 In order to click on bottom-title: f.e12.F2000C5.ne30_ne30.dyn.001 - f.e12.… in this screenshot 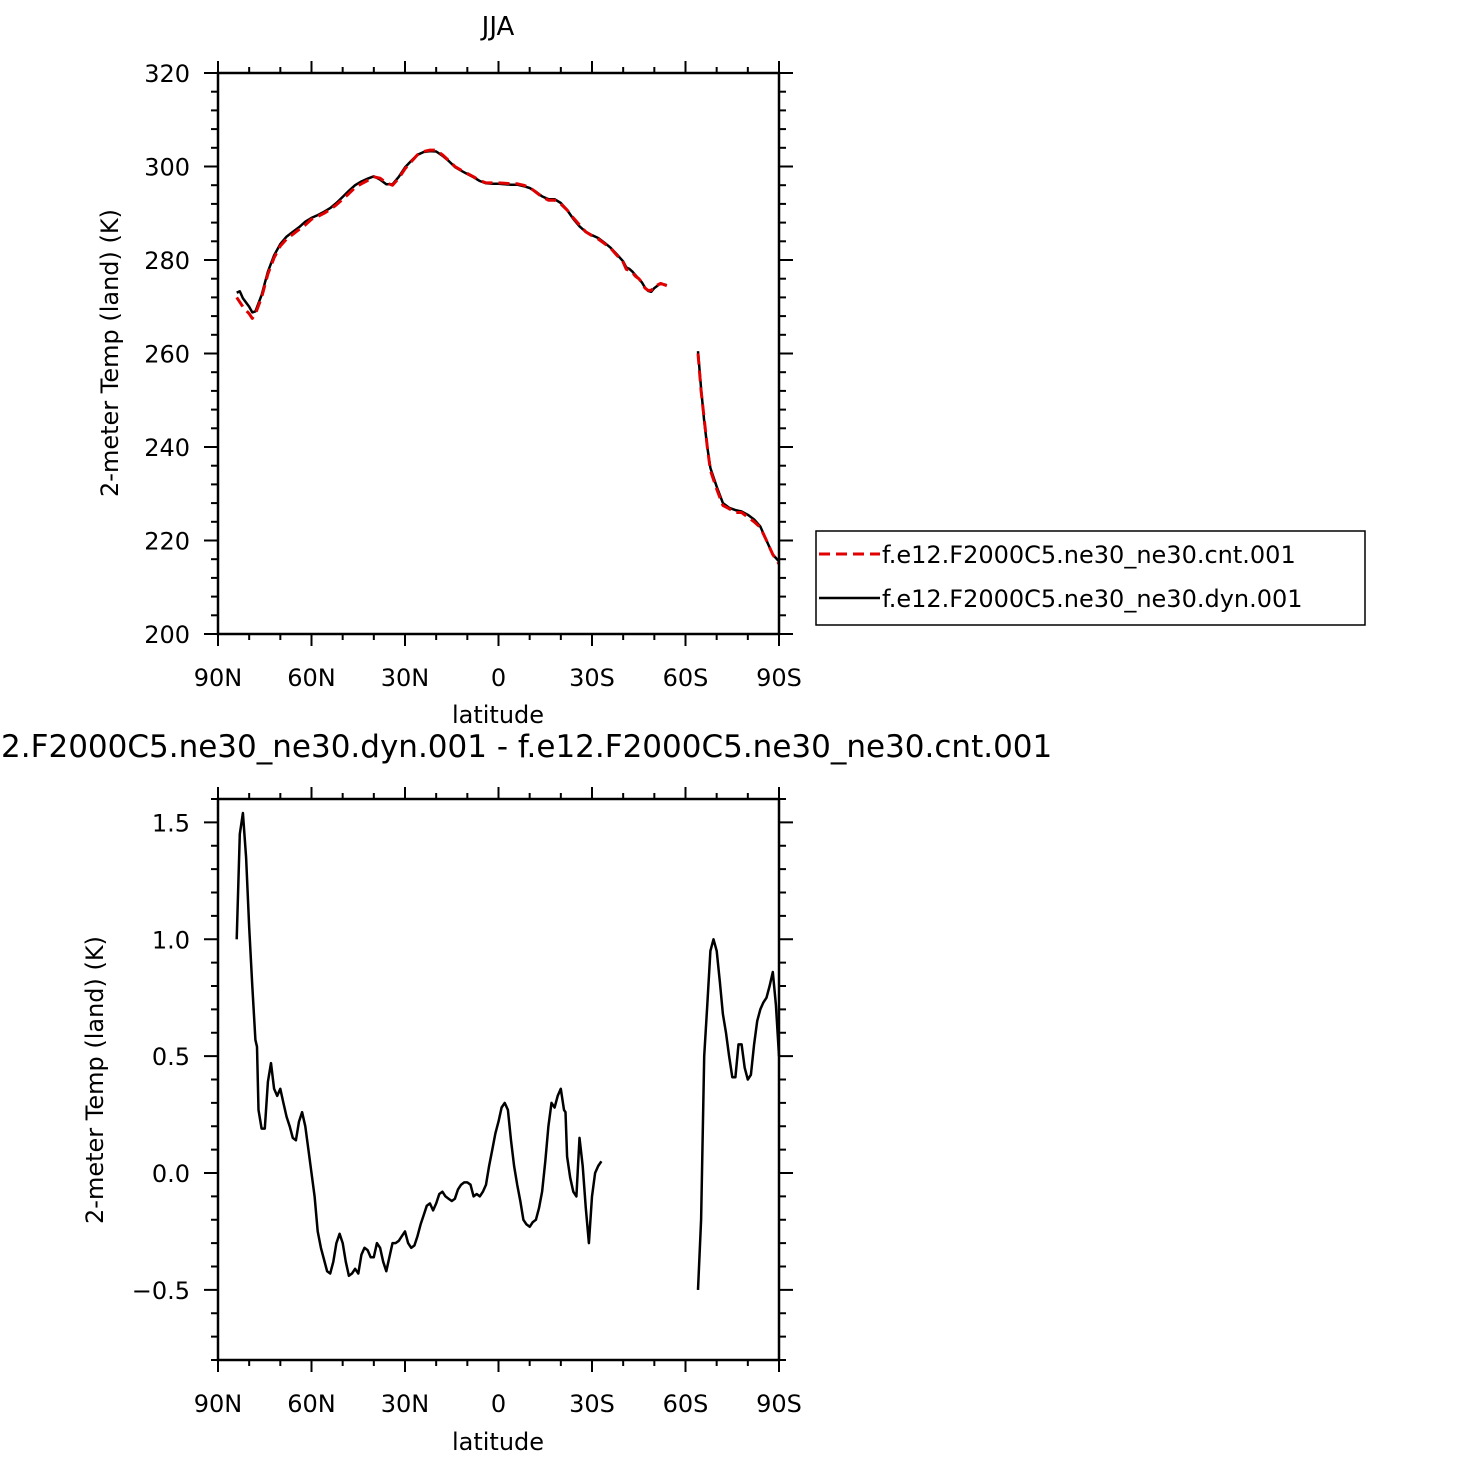, I will do `click(526, 747)`.